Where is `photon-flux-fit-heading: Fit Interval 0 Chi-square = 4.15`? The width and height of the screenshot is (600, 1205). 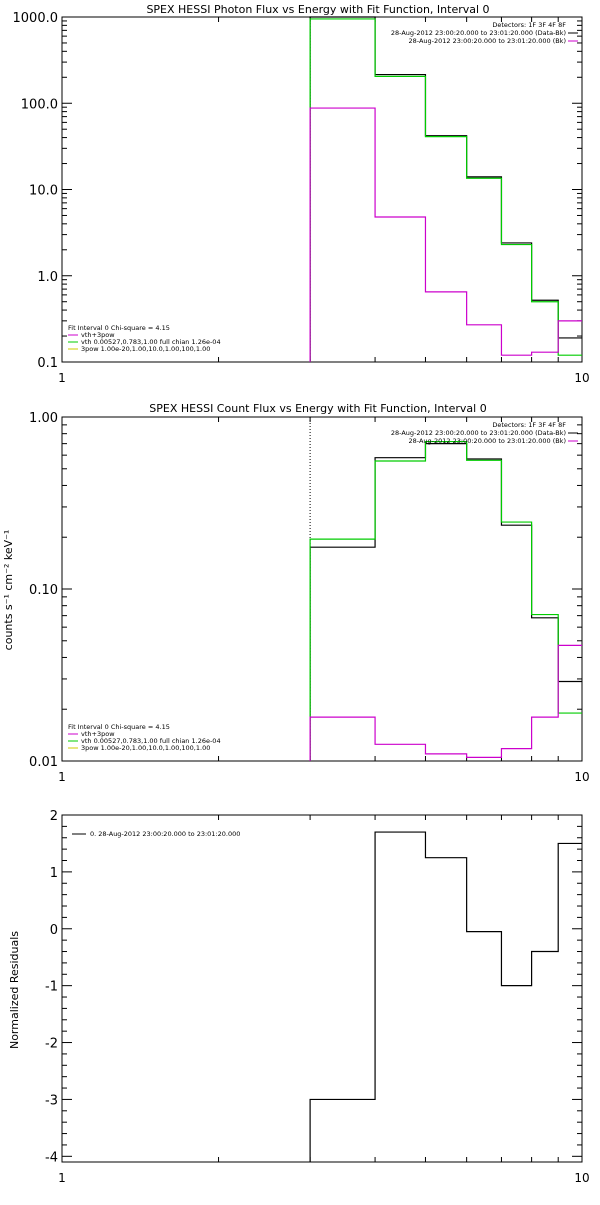 photon-flux-fit-heading: Fit Interval 0 Chi-square = 4.15 is located at coordinates (119, 328).